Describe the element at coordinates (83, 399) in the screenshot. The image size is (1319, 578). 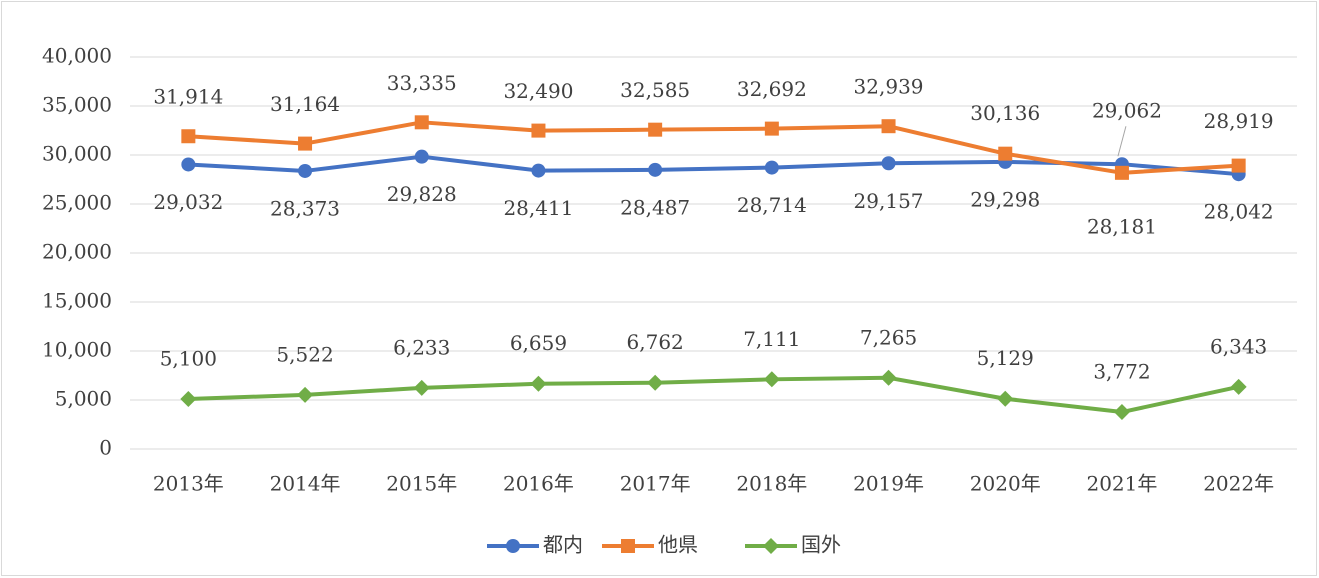
I see `y-tick-label: 5,000` at that location.